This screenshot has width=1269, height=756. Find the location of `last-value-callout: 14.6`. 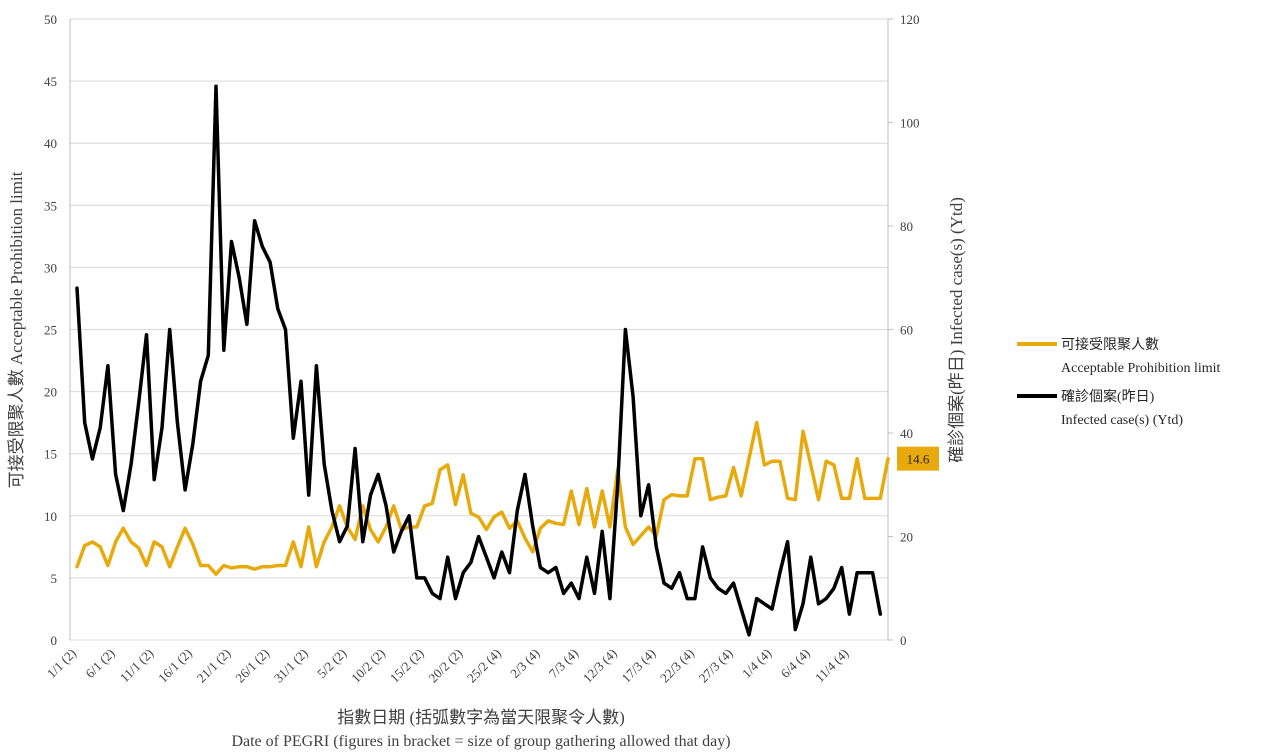

last-value-callout: 14.6 is located at coordinates (918, 458).